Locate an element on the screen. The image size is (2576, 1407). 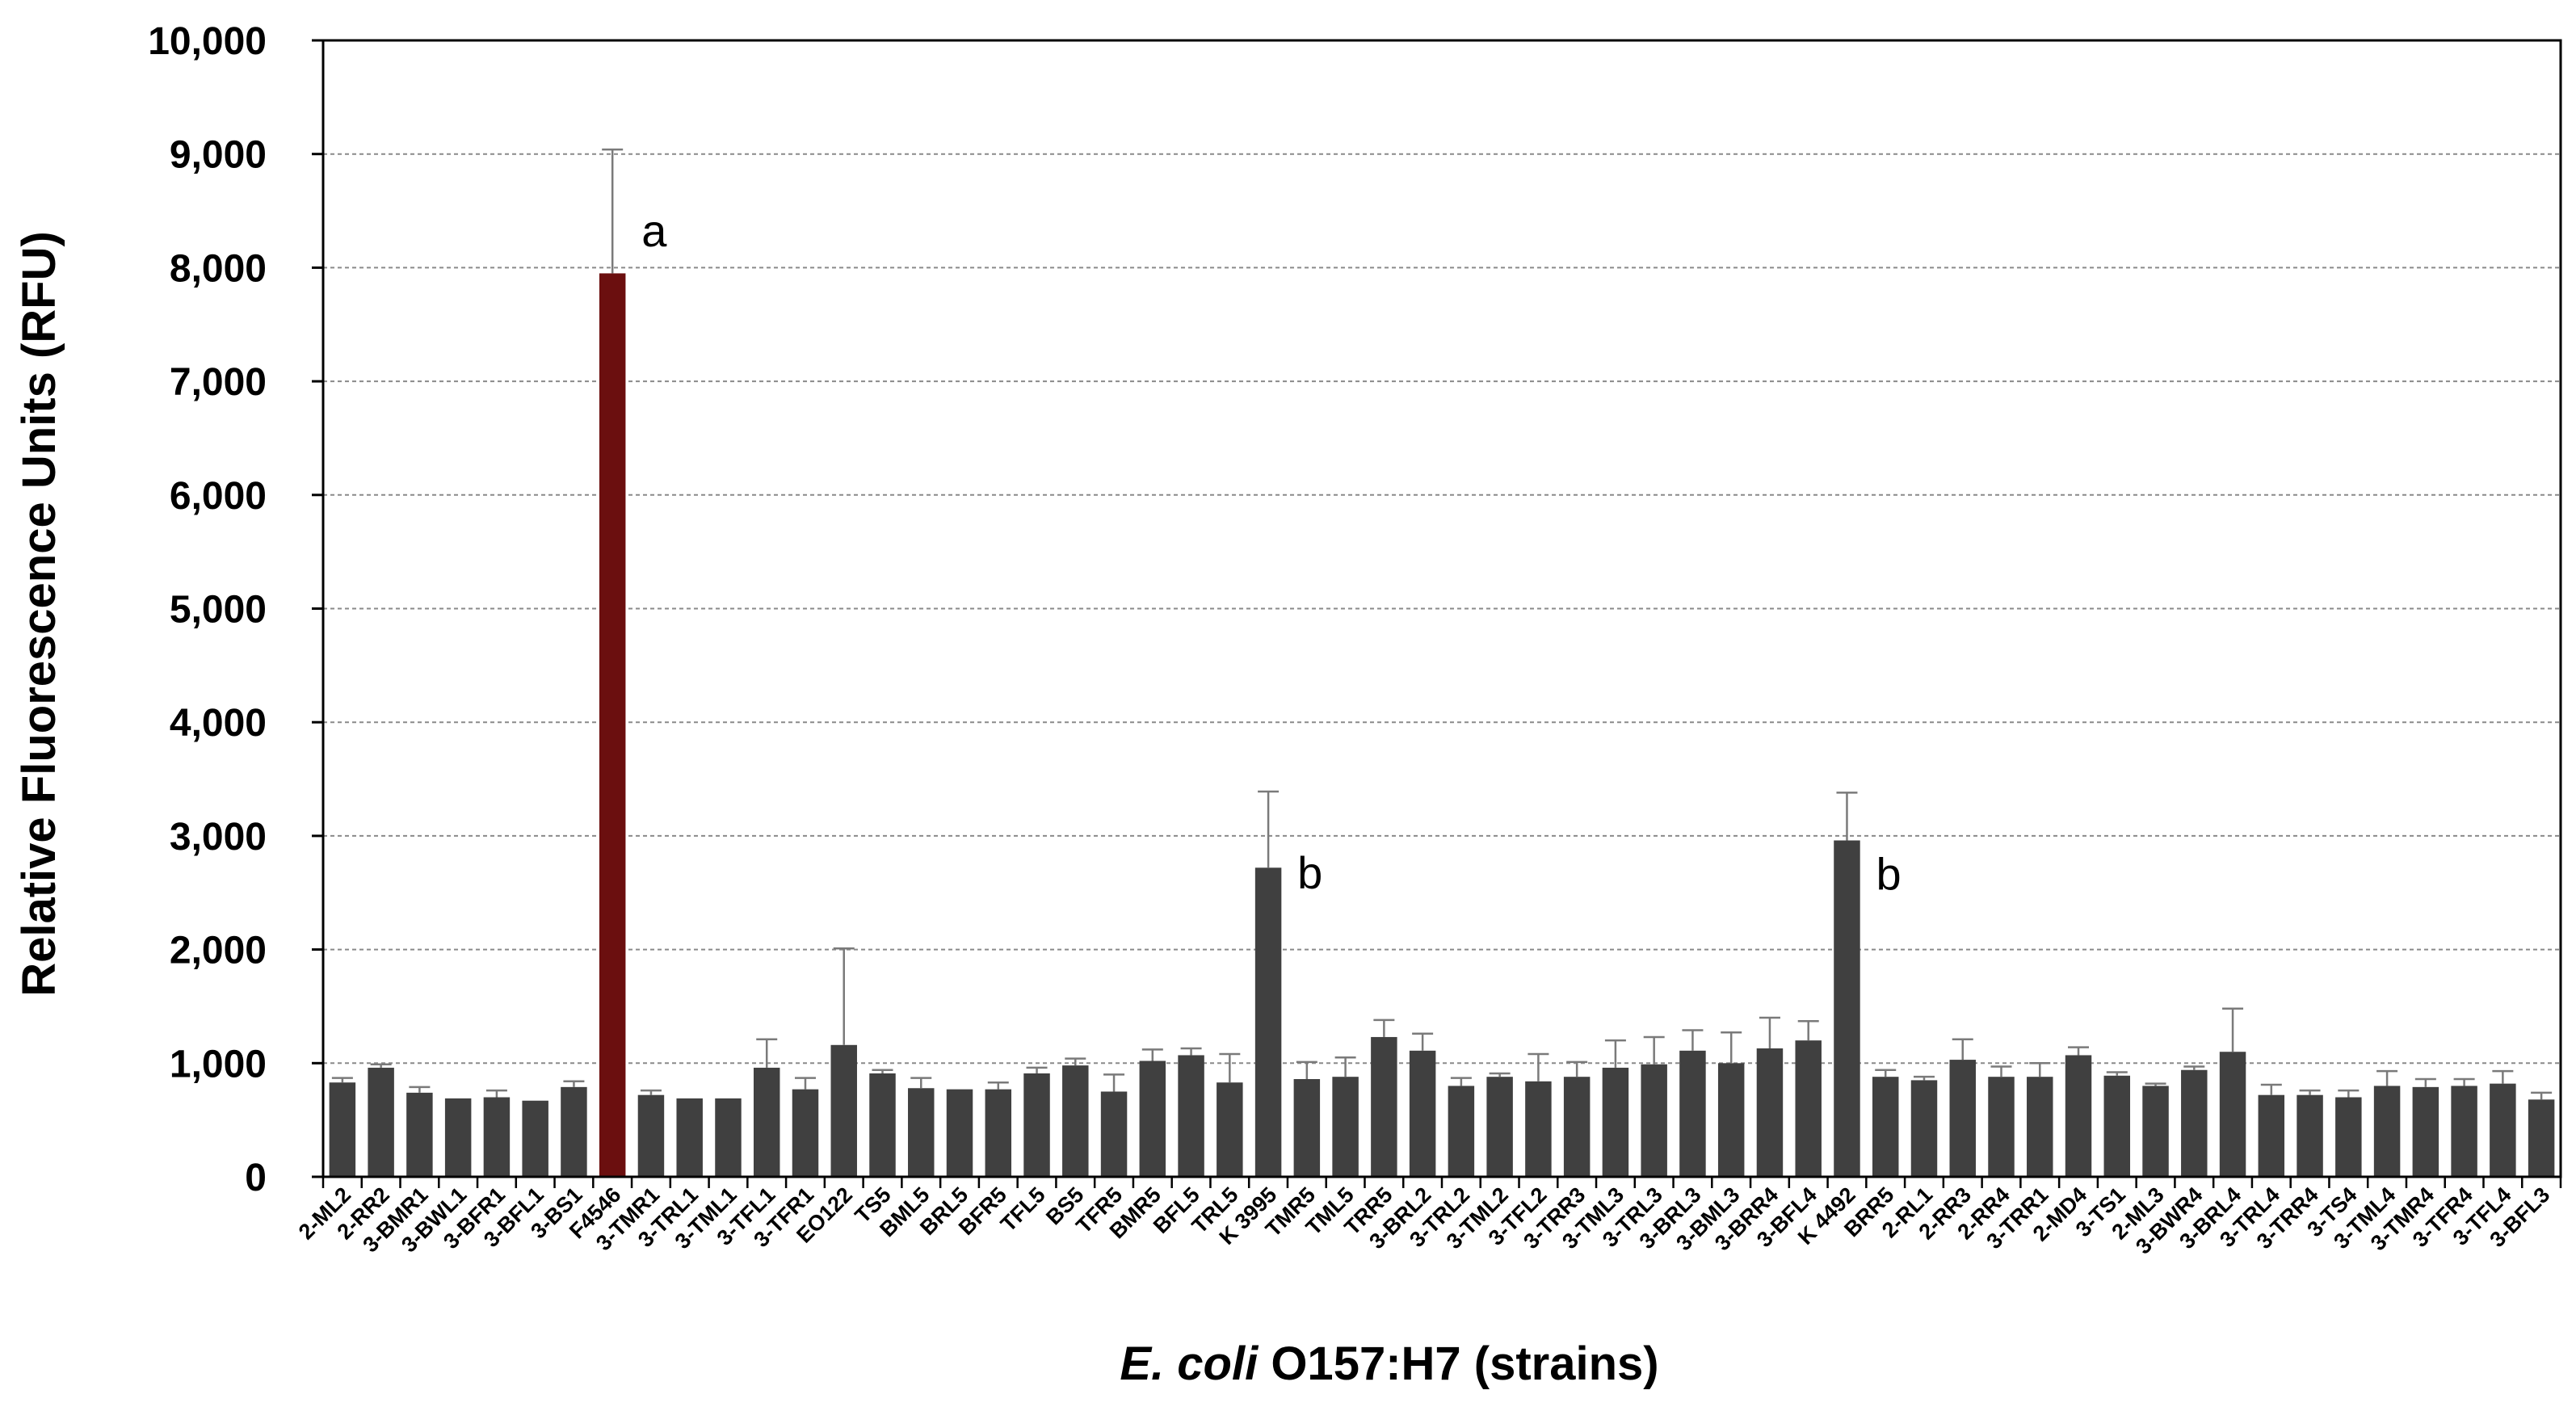
bar-3-BRR4 is located at coordinates (1770, 1113).